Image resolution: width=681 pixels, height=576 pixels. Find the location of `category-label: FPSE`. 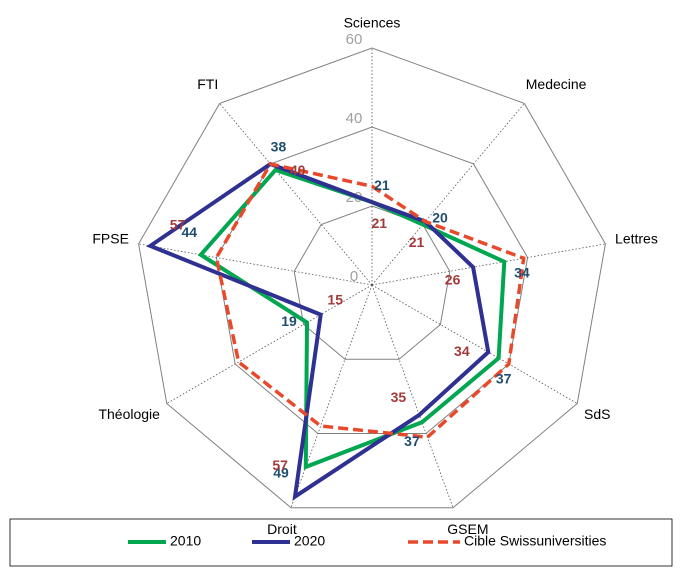

category-label: FPSE is located at coordinates (110, 238).